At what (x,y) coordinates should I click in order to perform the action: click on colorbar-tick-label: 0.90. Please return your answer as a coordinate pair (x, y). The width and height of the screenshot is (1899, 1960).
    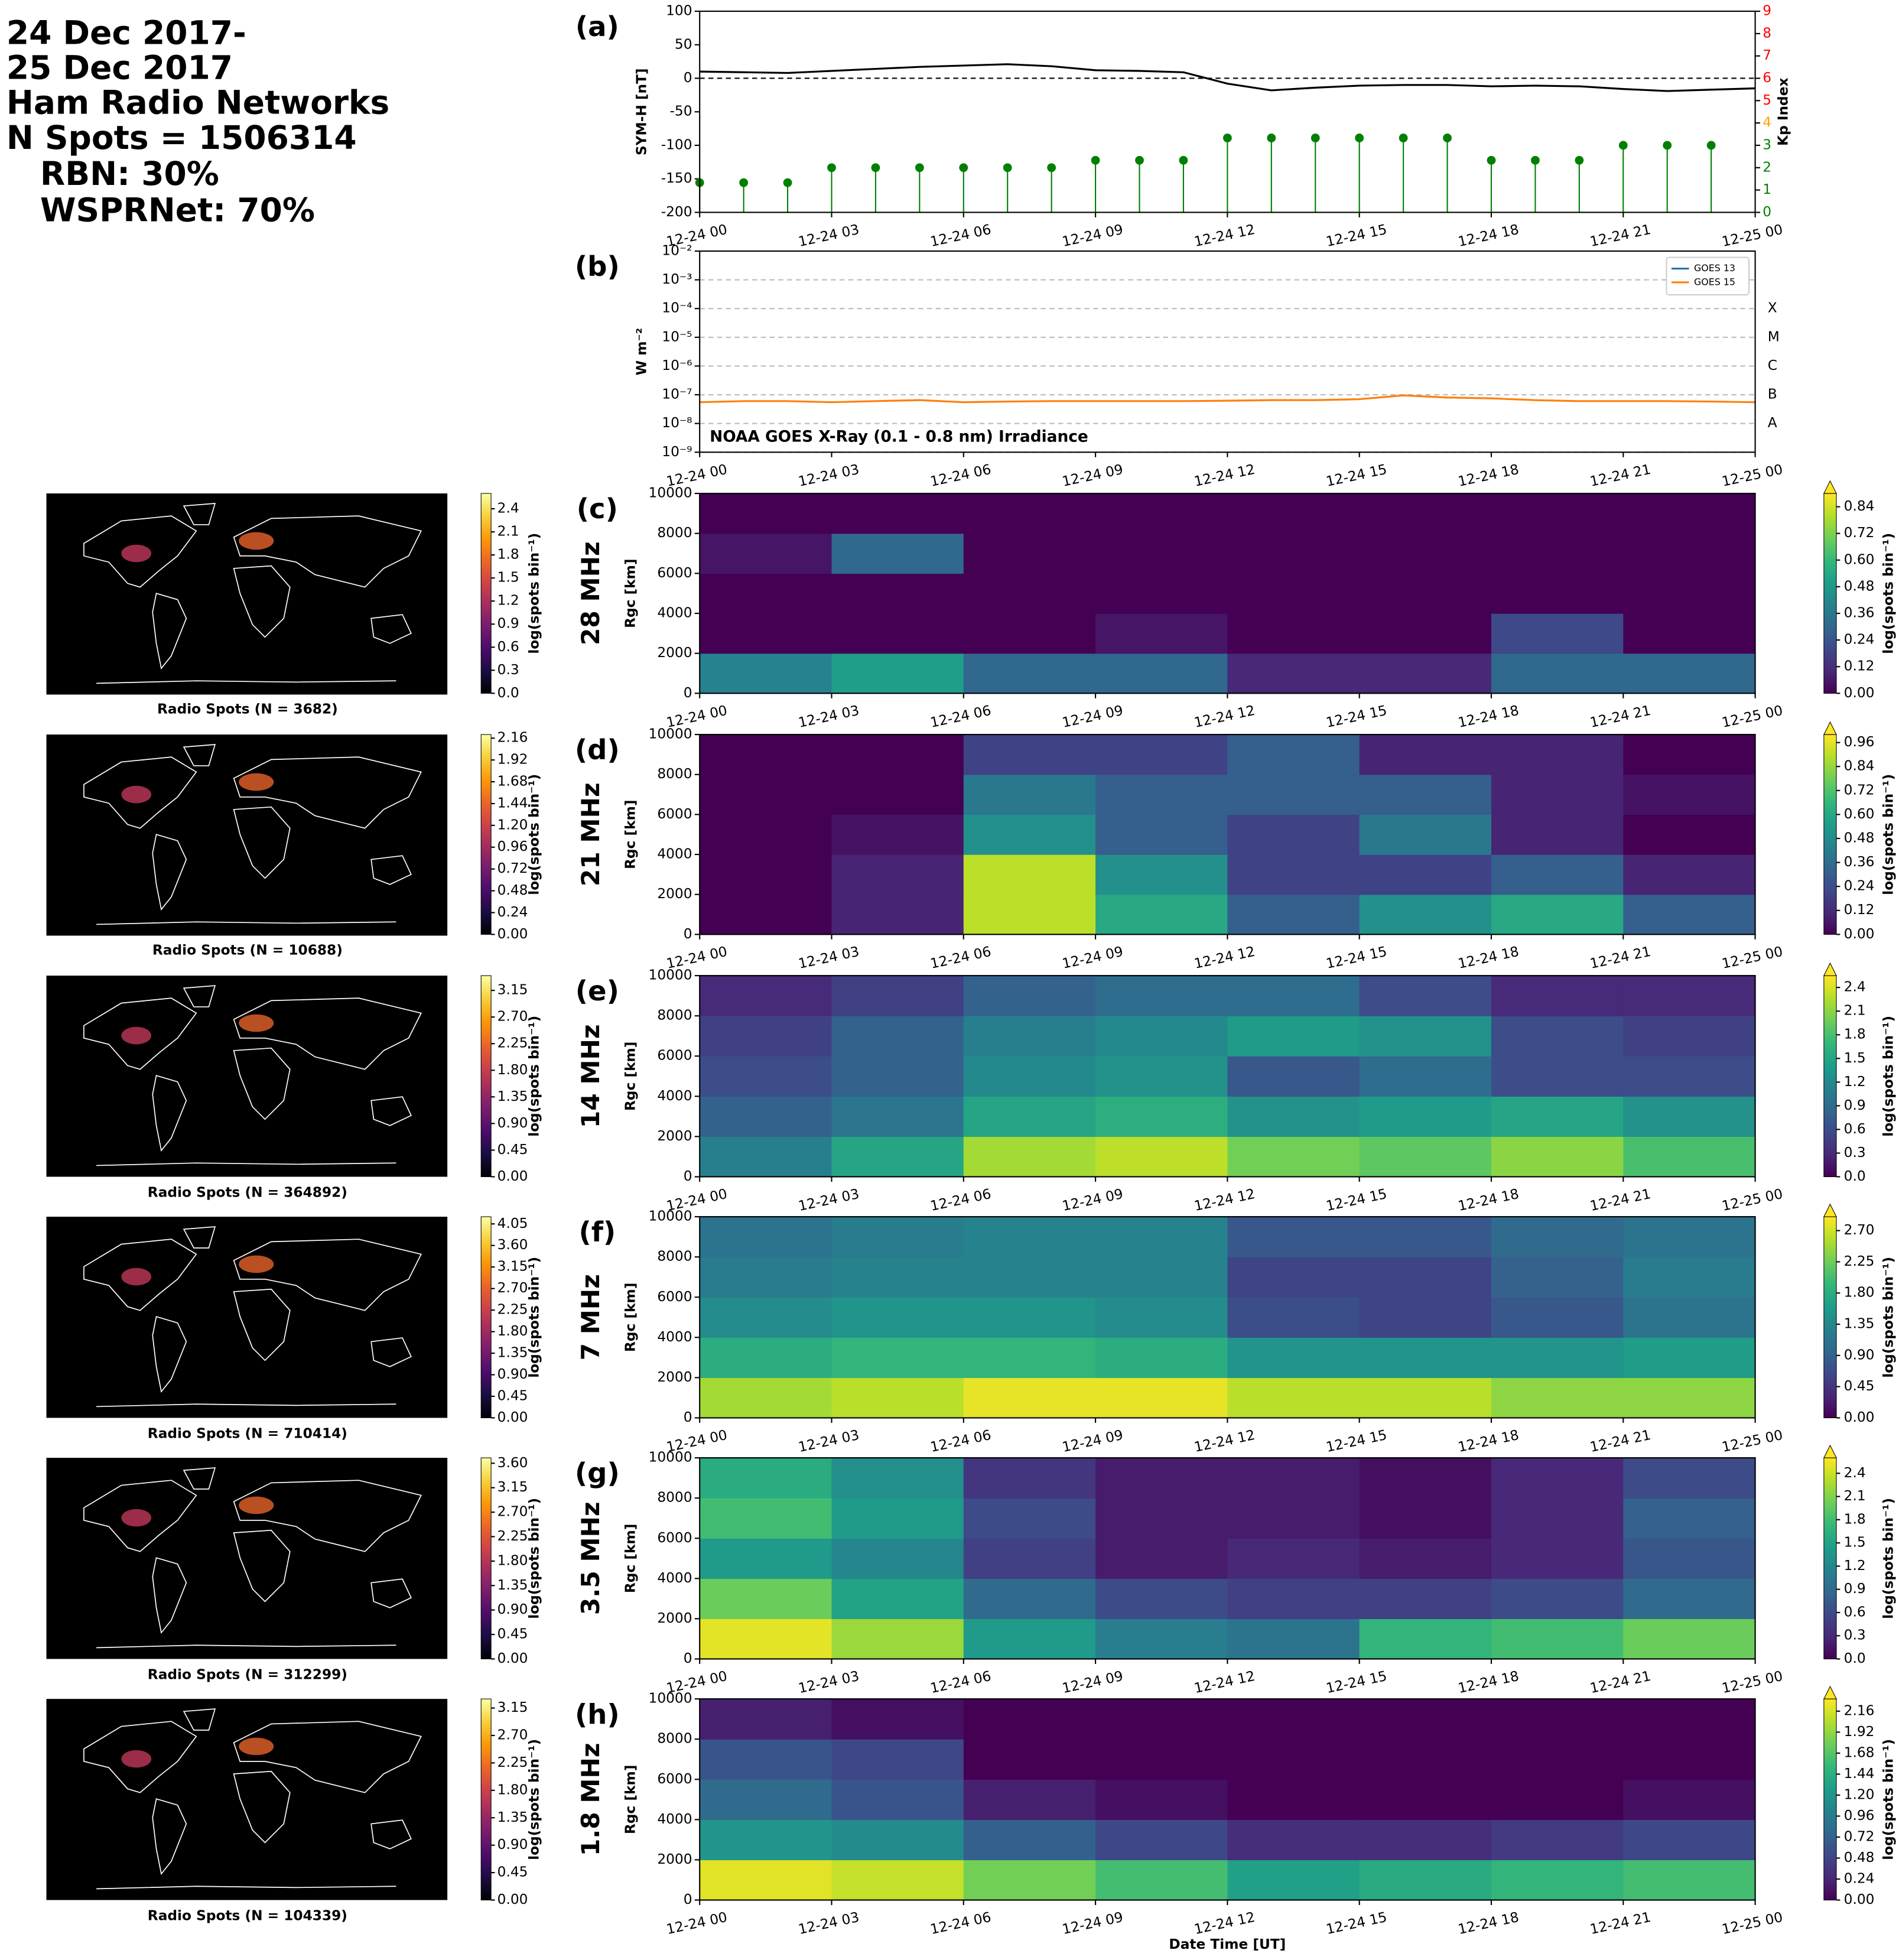
    Looking at the image, I should click on (512, 1374).